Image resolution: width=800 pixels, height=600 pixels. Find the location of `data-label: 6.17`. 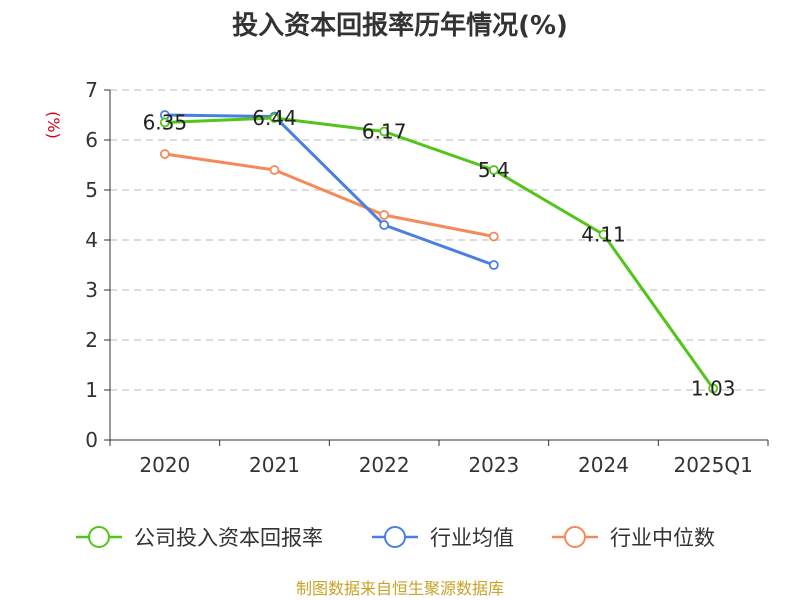

data-label: 6.17 is located at coordinates (384, 132).